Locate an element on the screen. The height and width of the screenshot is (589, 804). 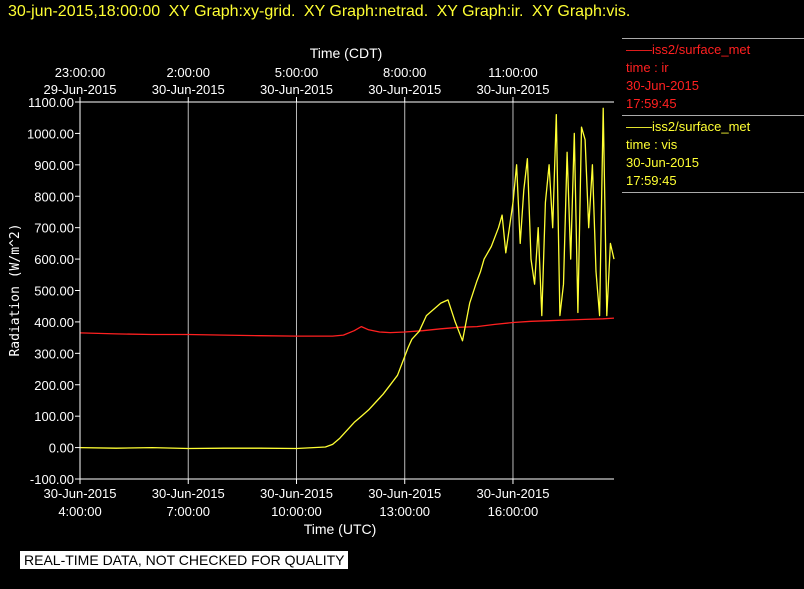
x-tick-label-time: 16:00:00 is located at coordinates (513, 511).